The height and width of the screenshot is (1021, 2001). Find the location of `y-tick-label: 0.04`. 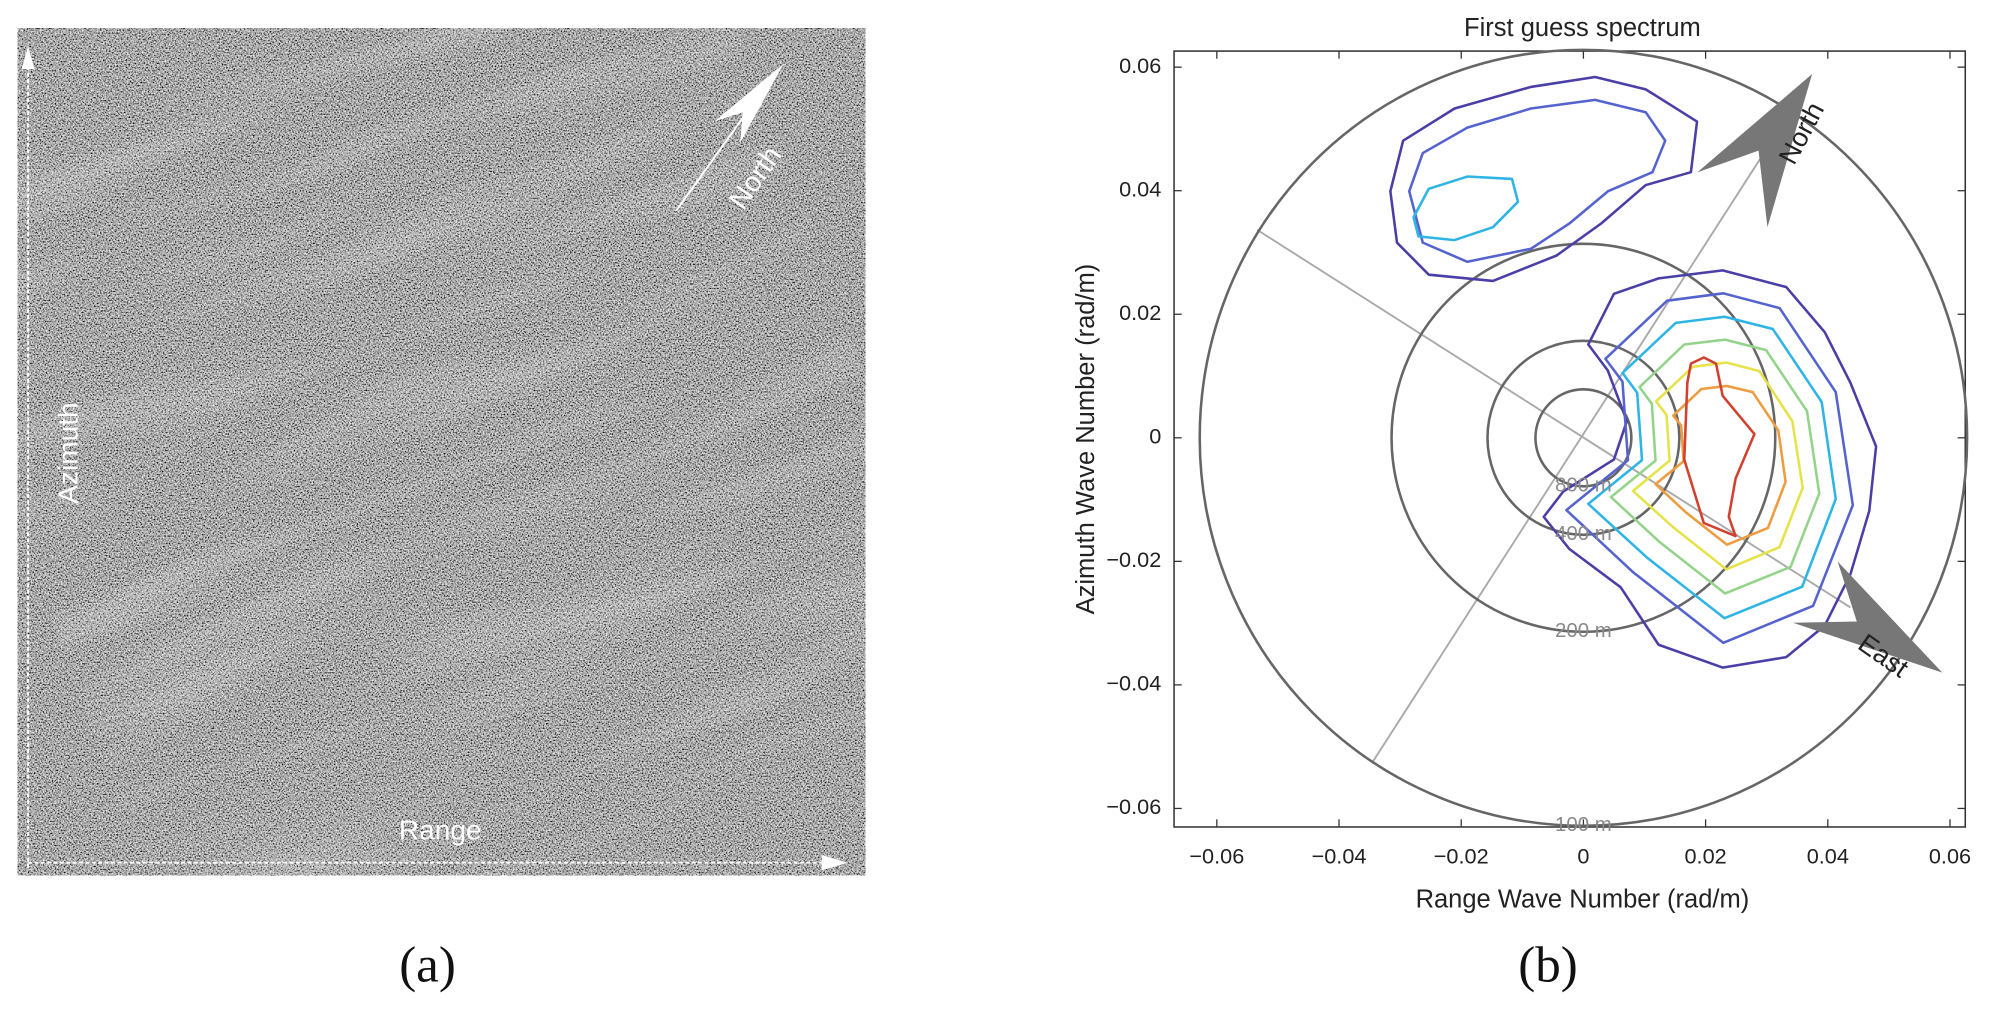

y-tick-label: 0.04 is located at coordinates (1140, 188).